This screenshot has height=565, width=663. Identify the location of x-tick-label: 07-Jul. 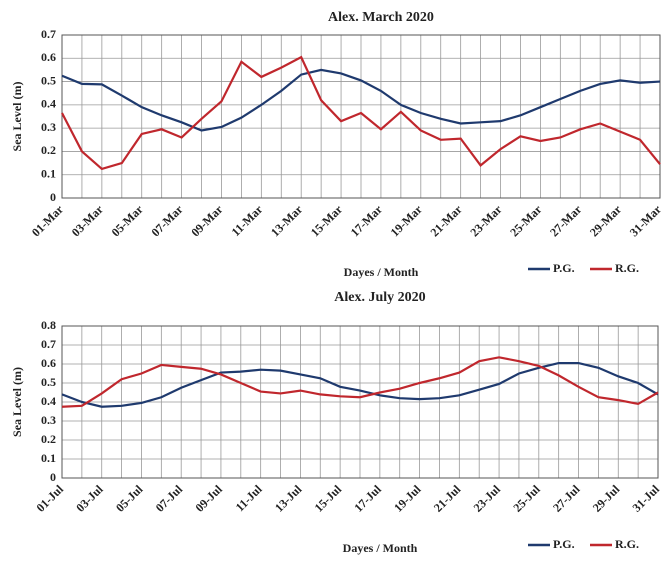
(169, 498).